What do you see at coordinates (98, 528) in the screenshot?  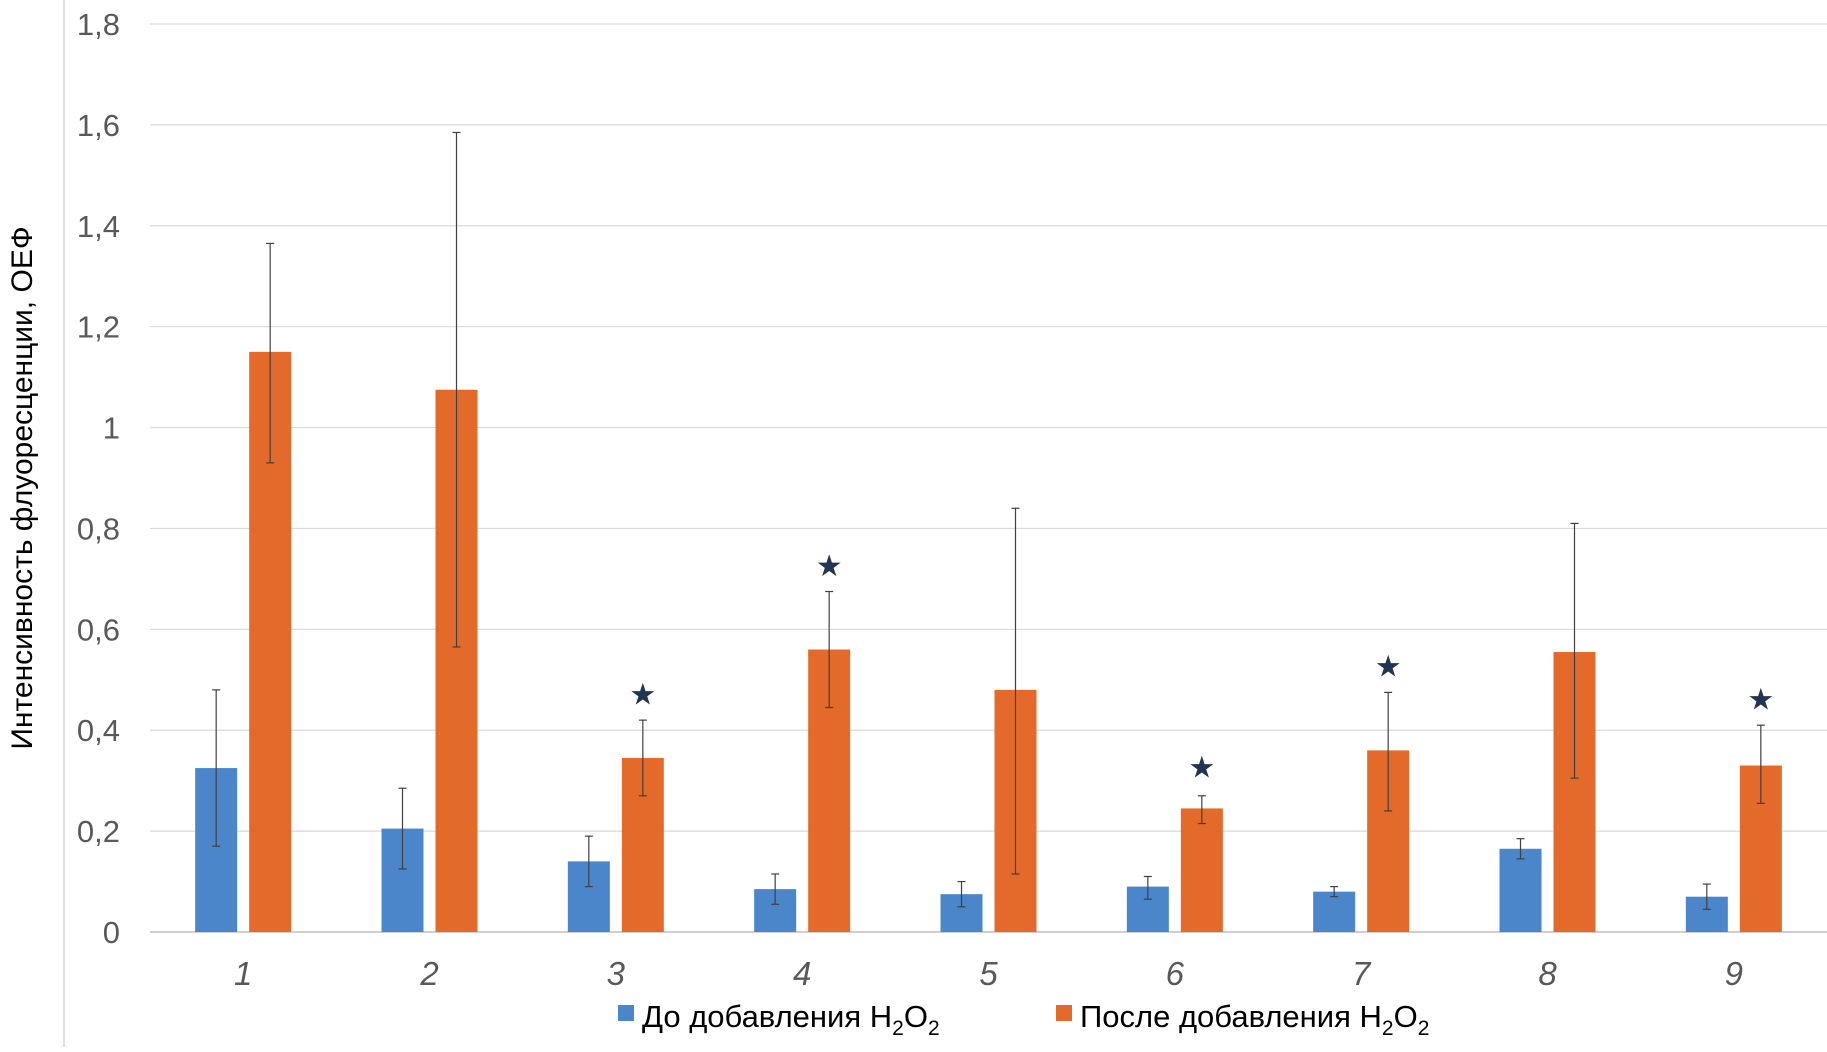 I see `y-tick-label: 0,8` at bounding box center [98, 528].